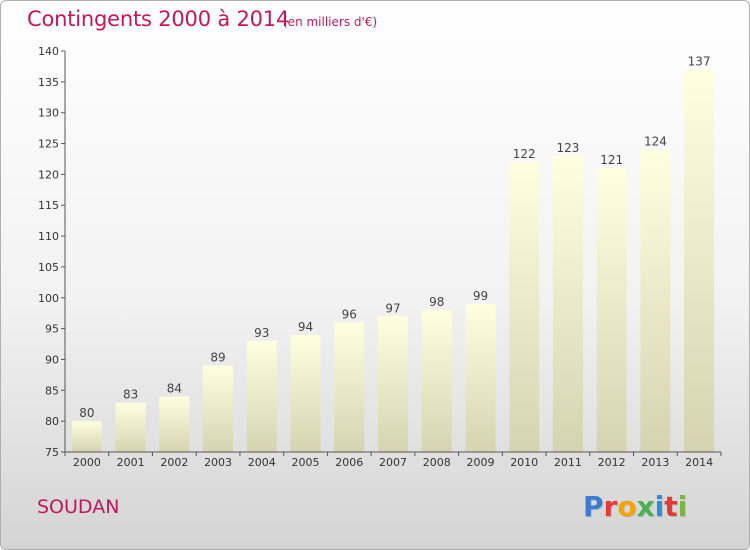  What do you see at coordinates (52, 390) in the screenshot?
I see `y-tick-label: 85` at bounding box center [52, 390].